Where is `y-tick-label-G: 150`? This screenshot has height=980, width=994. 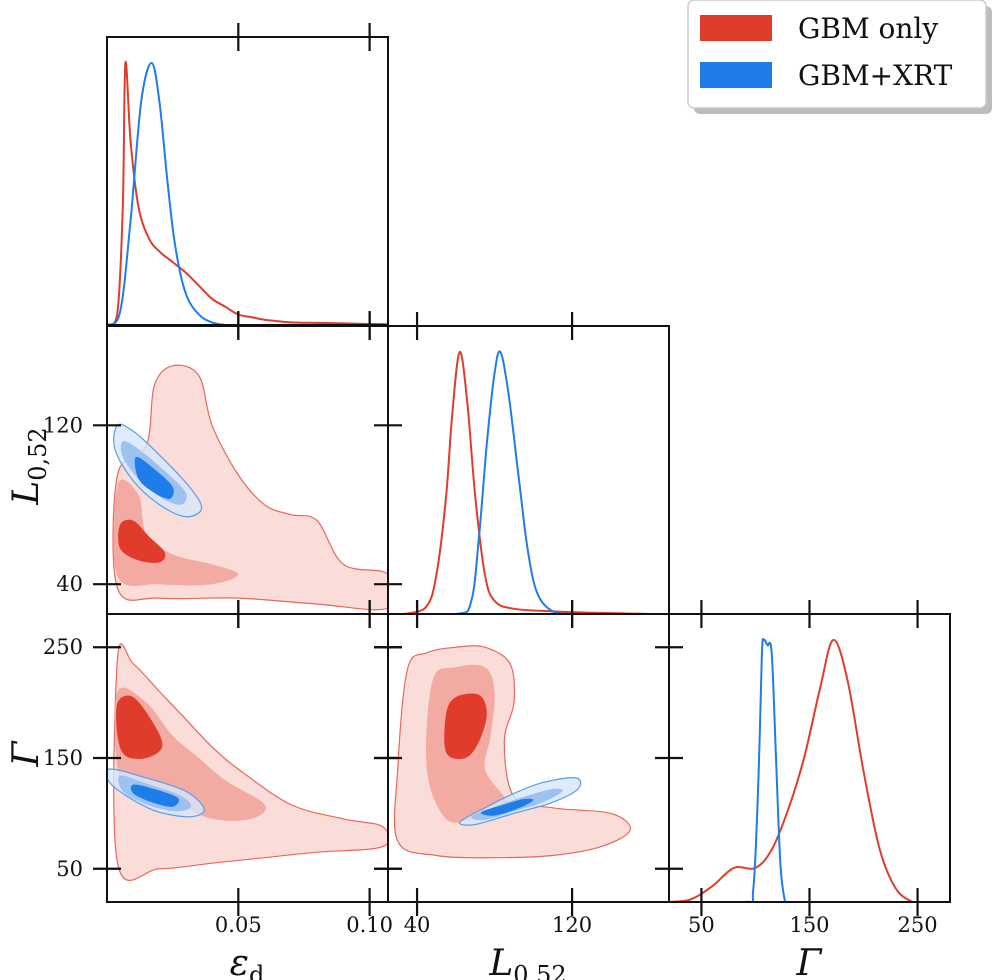 y-tick-label-G: 150 is located at coordinates (63, 758).